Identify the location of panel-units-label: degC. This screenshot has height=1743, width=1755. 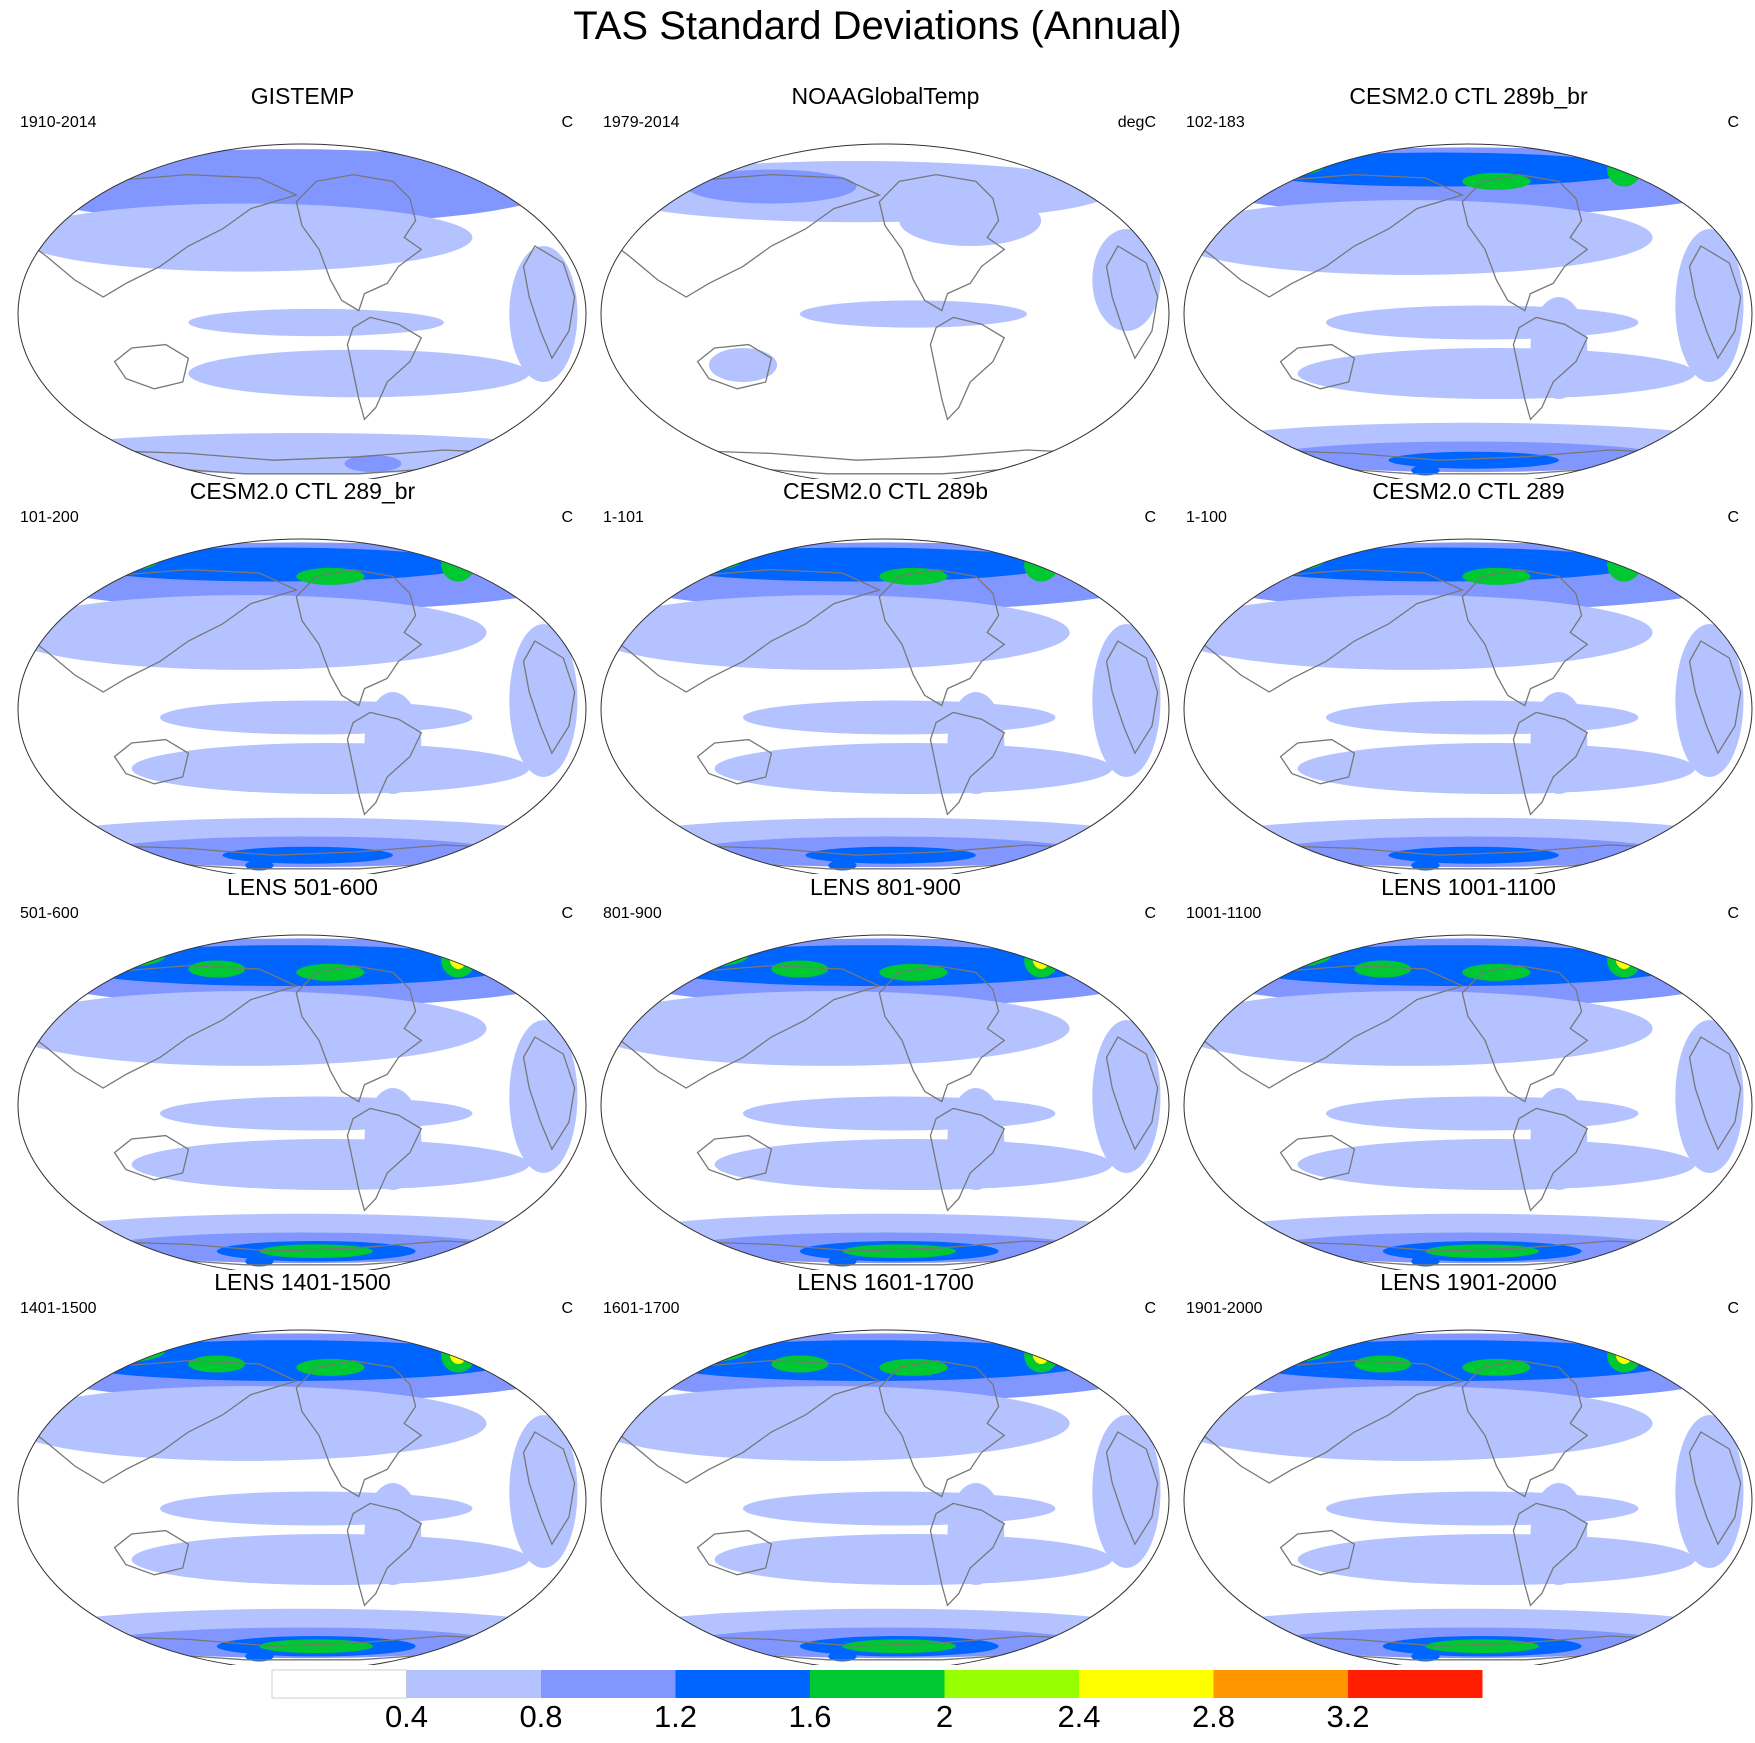
(1136, 122).